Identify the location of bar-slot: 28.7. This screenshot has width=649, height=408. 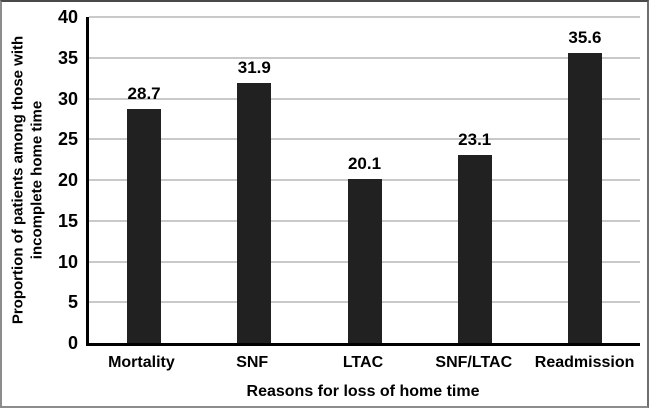
(144, 180).